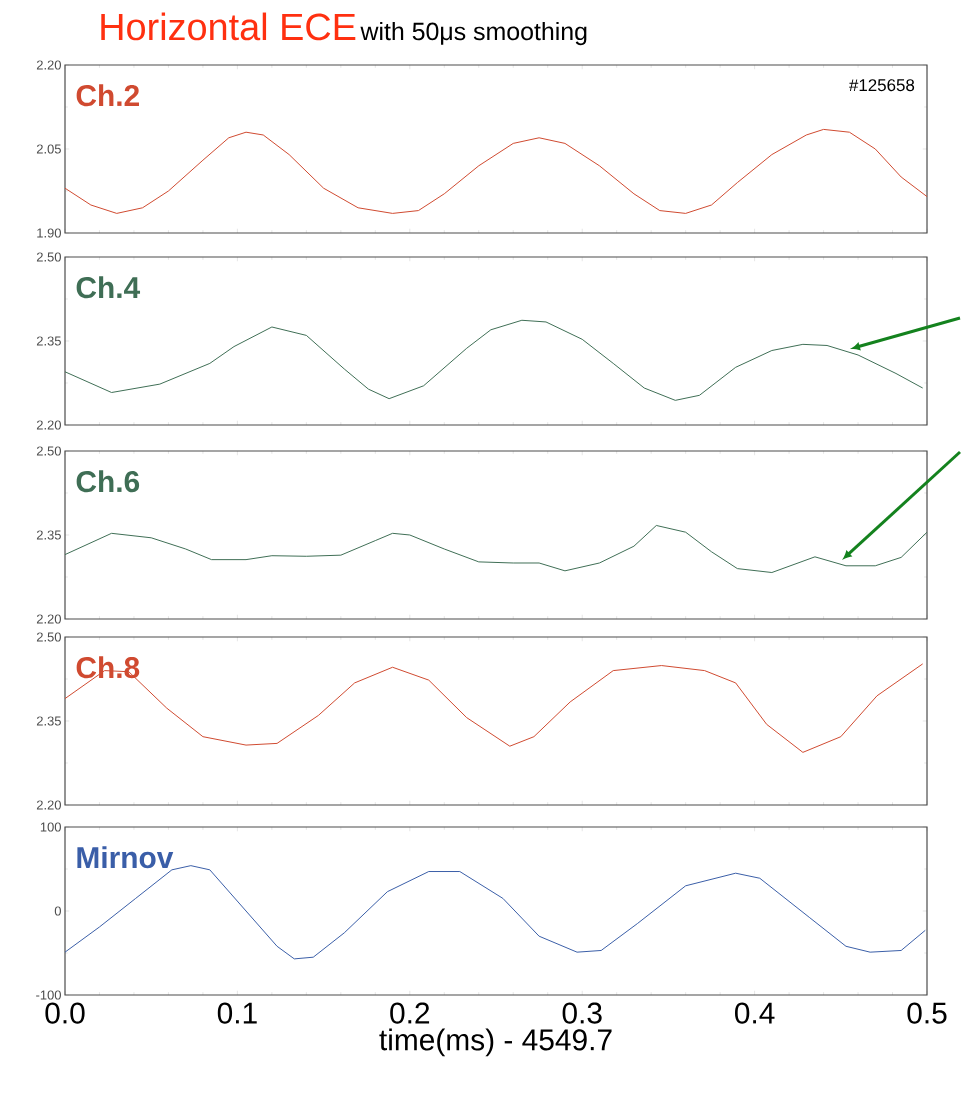  What do you see at coordinates (107, 95) in the screenshot?
I see `text: Ch.2` at bounding box center [107, 95].